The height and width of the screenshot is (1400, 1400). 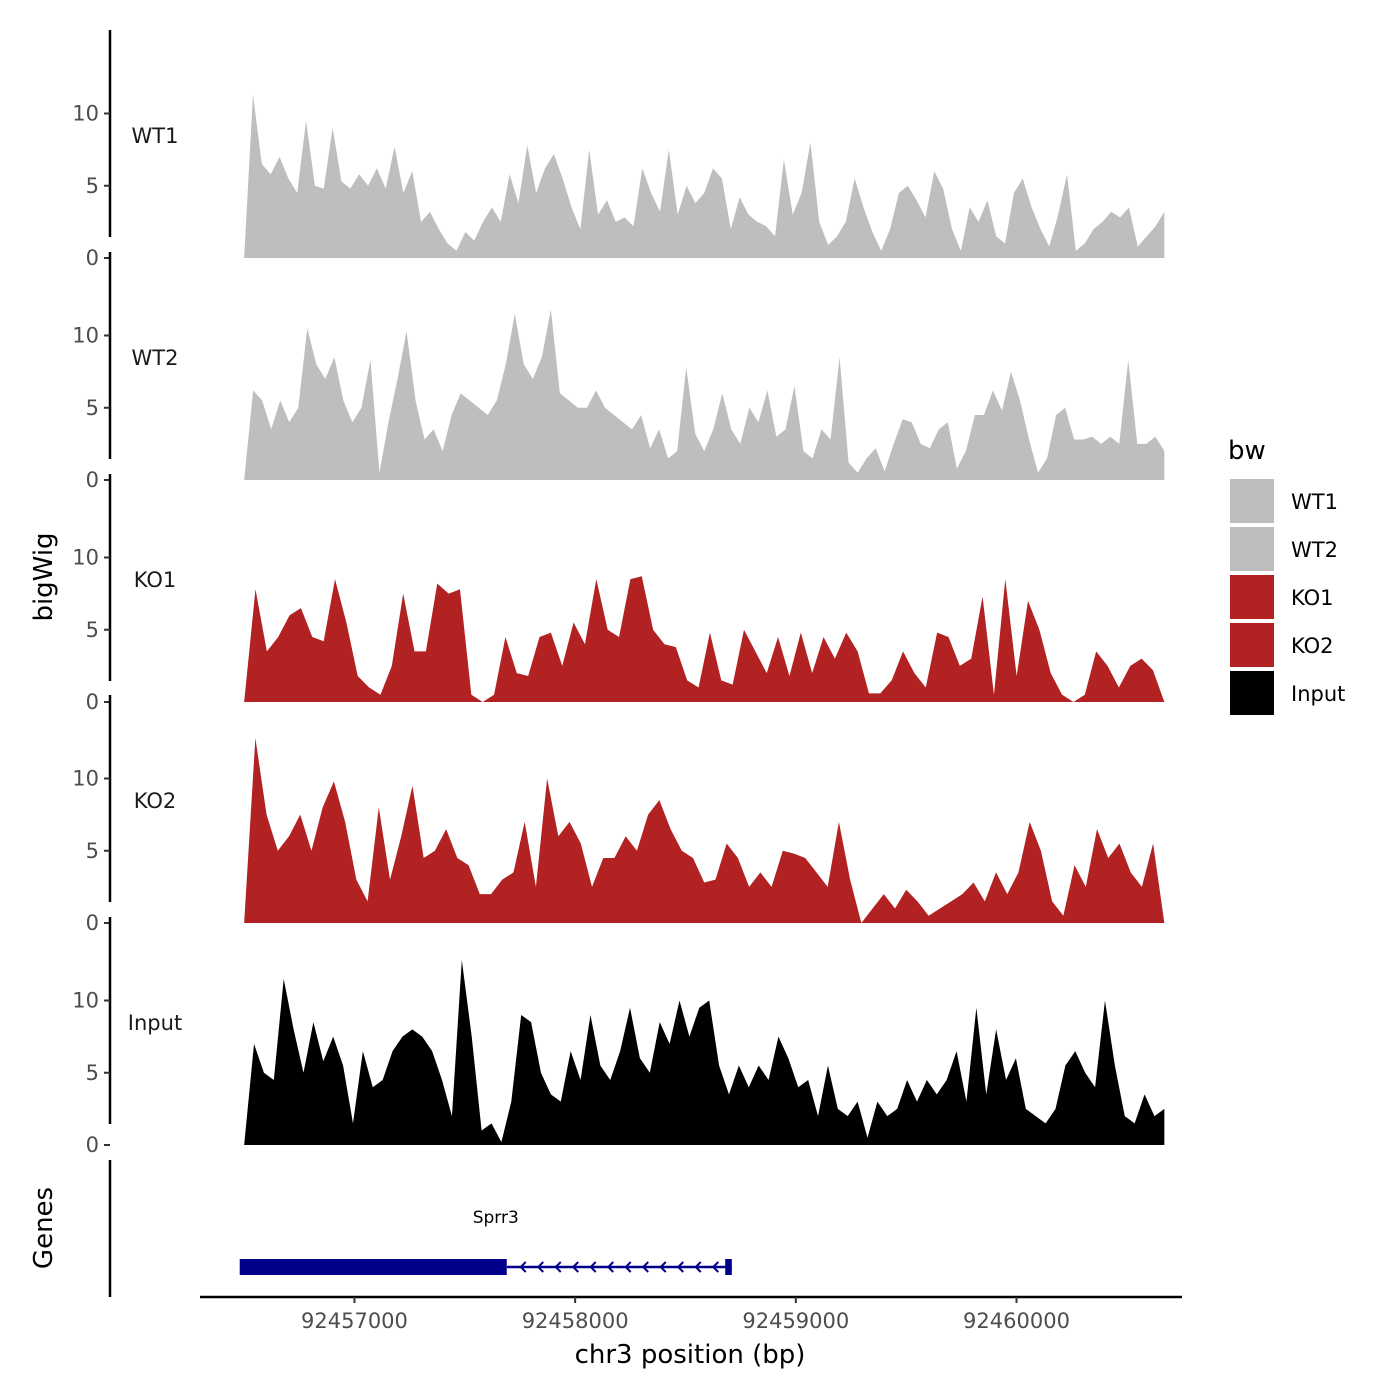 What do you see at coordinates (1252, 597) in the screenshot?
I see `legend-key-ko1` at bounding box center [1252, 597].